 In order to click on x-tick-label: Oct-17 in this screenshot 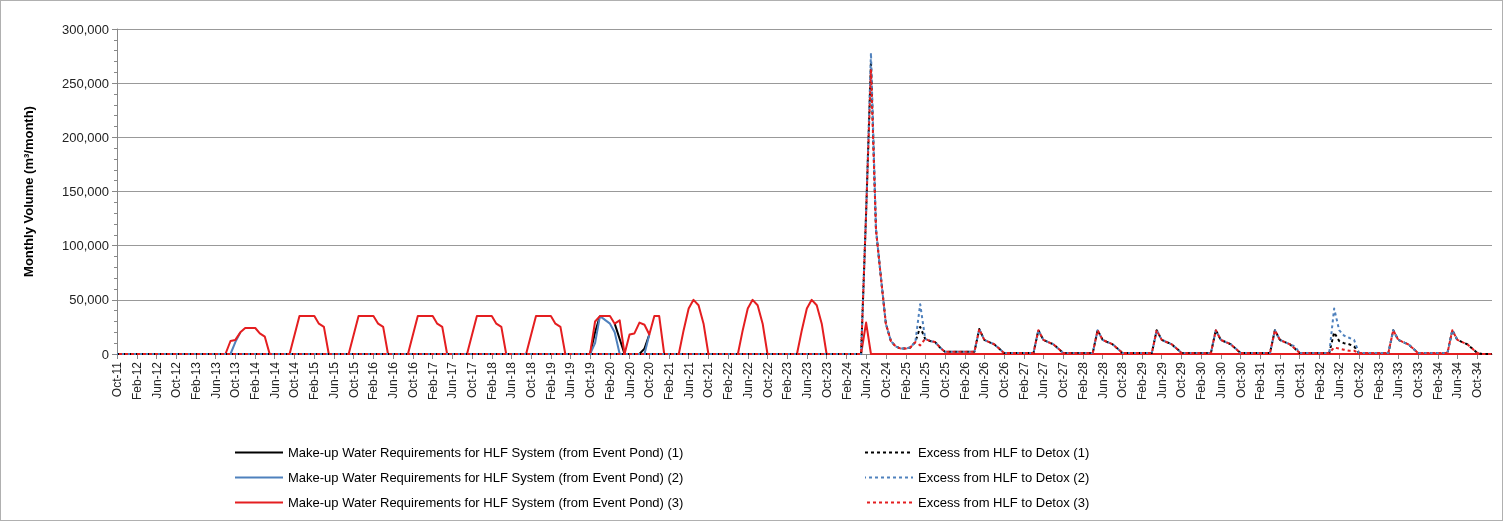, I will do `click(471, 380)`.